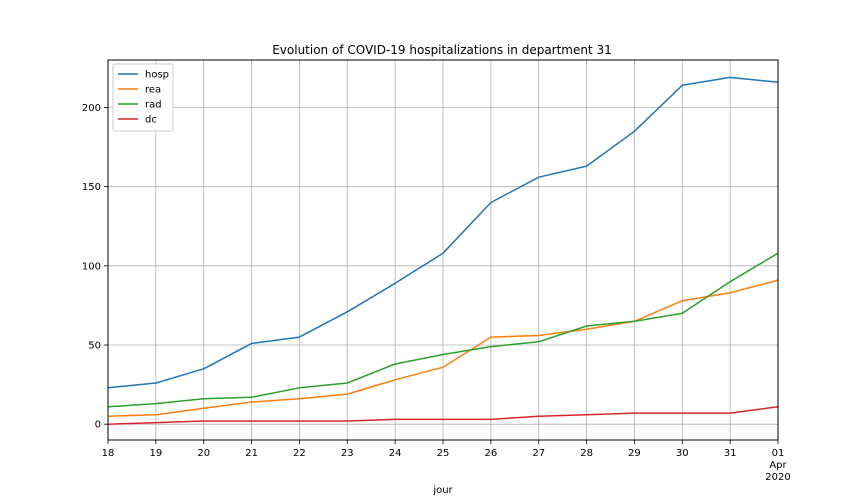 Image resolution: width=864 pixels, height=504 pixels. I want to click on y-axis: 0 50 100 150 200, so click(95, 267).